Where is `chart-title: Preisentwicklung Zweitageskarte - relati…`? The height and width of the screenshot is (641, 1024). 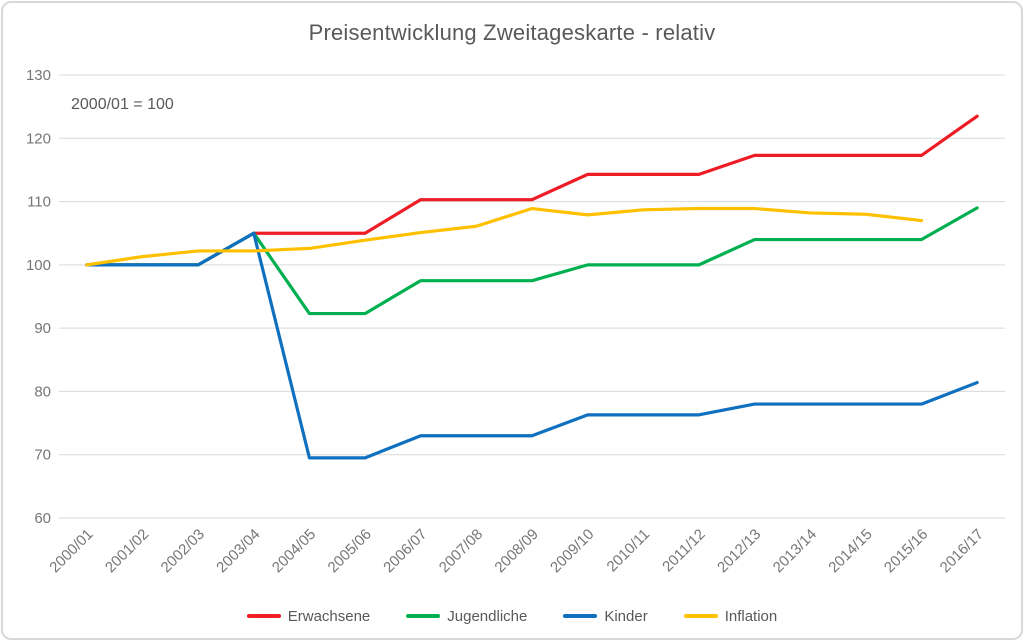
chart-title: Preisentwicklung Zweitageskarte - relati… is located at coordinates (512, 32).